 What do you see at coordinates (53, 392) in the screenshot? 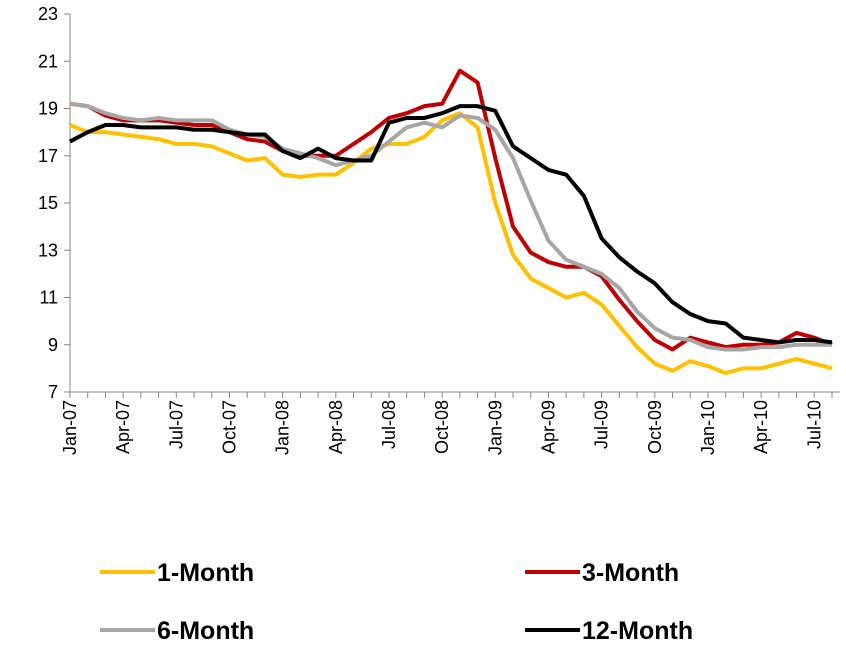
I see `y-tick-label: 7` at bounding box center [53, 392].